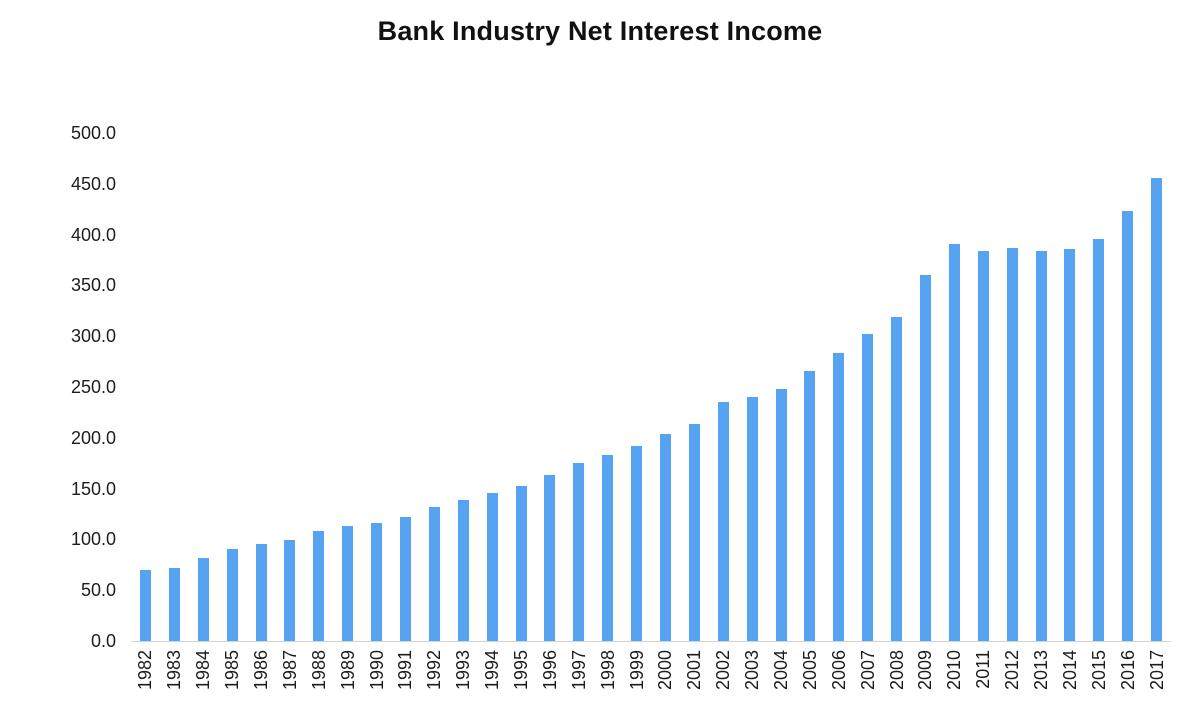 The image size is (1200, 719). Describe the element at coordinates (405, 411) in the screenshot. I see `bar-slot: 1991` at that location.